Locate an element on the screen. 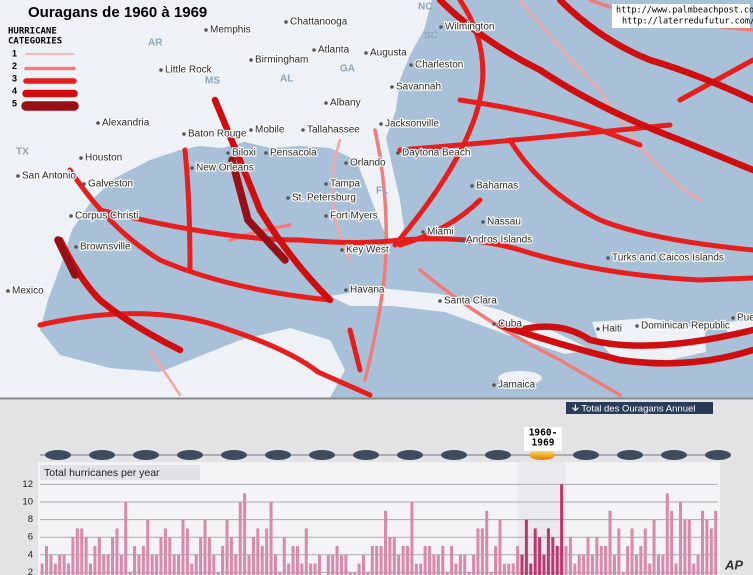 The image size is (753, 575). place-label: Mexico is located at coordinates (28, 291).